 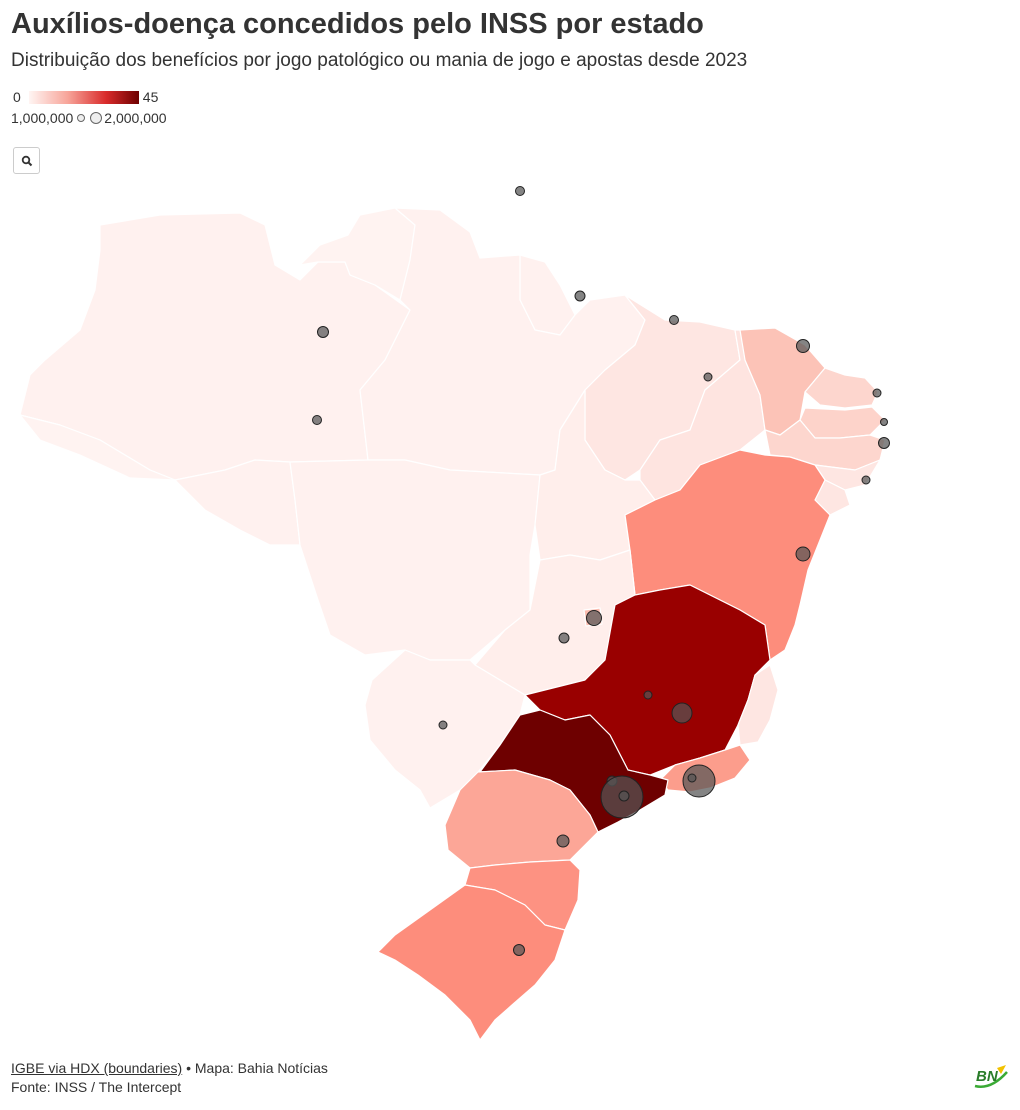 I want to click on map-credit: • Mapa: Bahia Notícias, so click(x=255, y=1068).